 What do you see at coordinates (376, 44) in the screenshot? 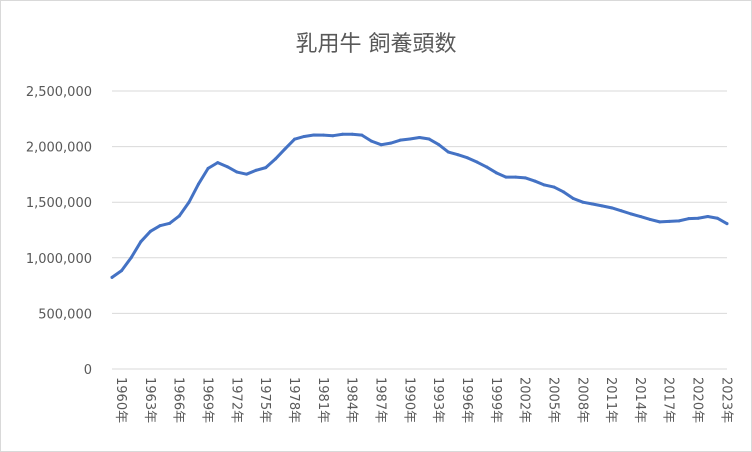
I see `chart-title: 乳用牛 飼養頭数` at bounding box center [376, 44].